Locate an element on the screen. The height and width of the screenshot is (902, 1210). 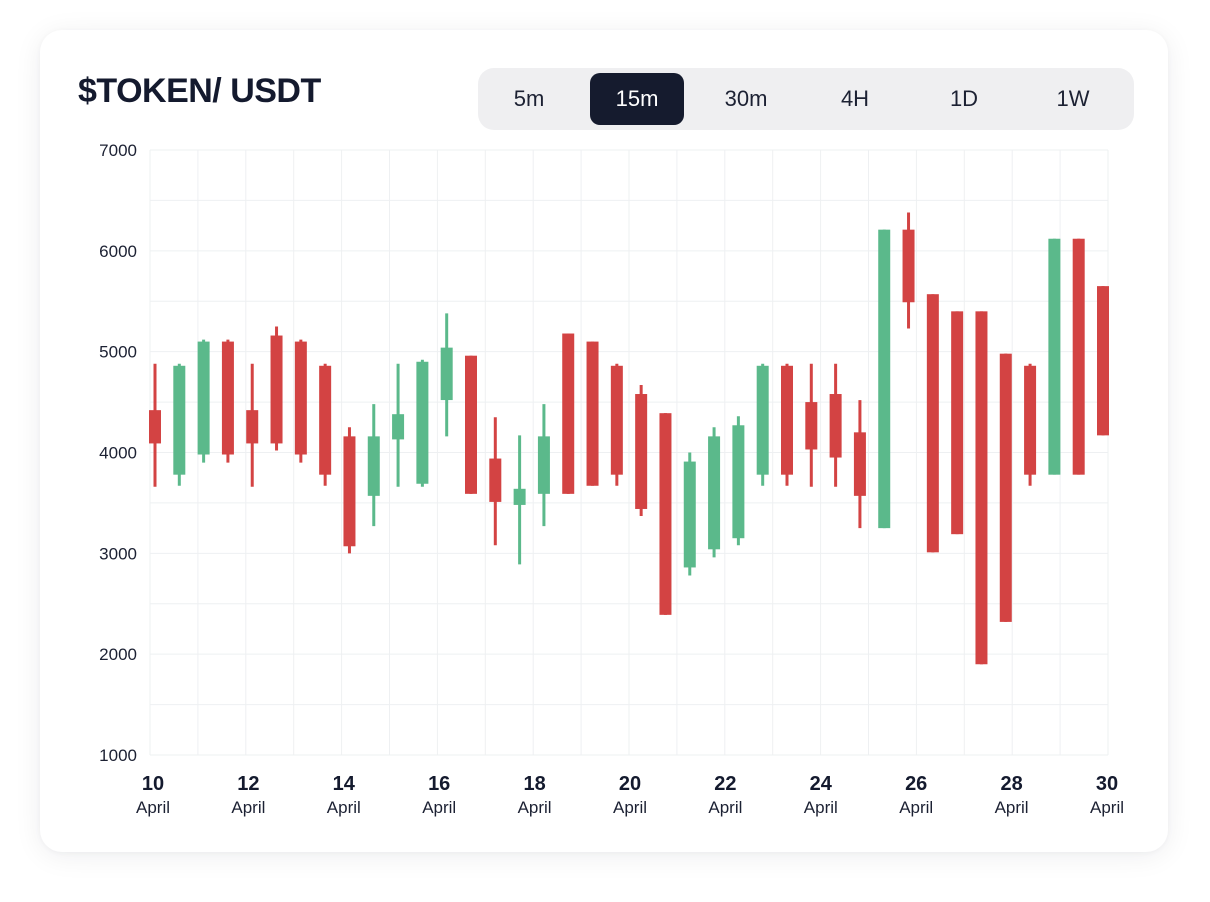
y-tick-label: 3000 is located at coordinates (118, 553).